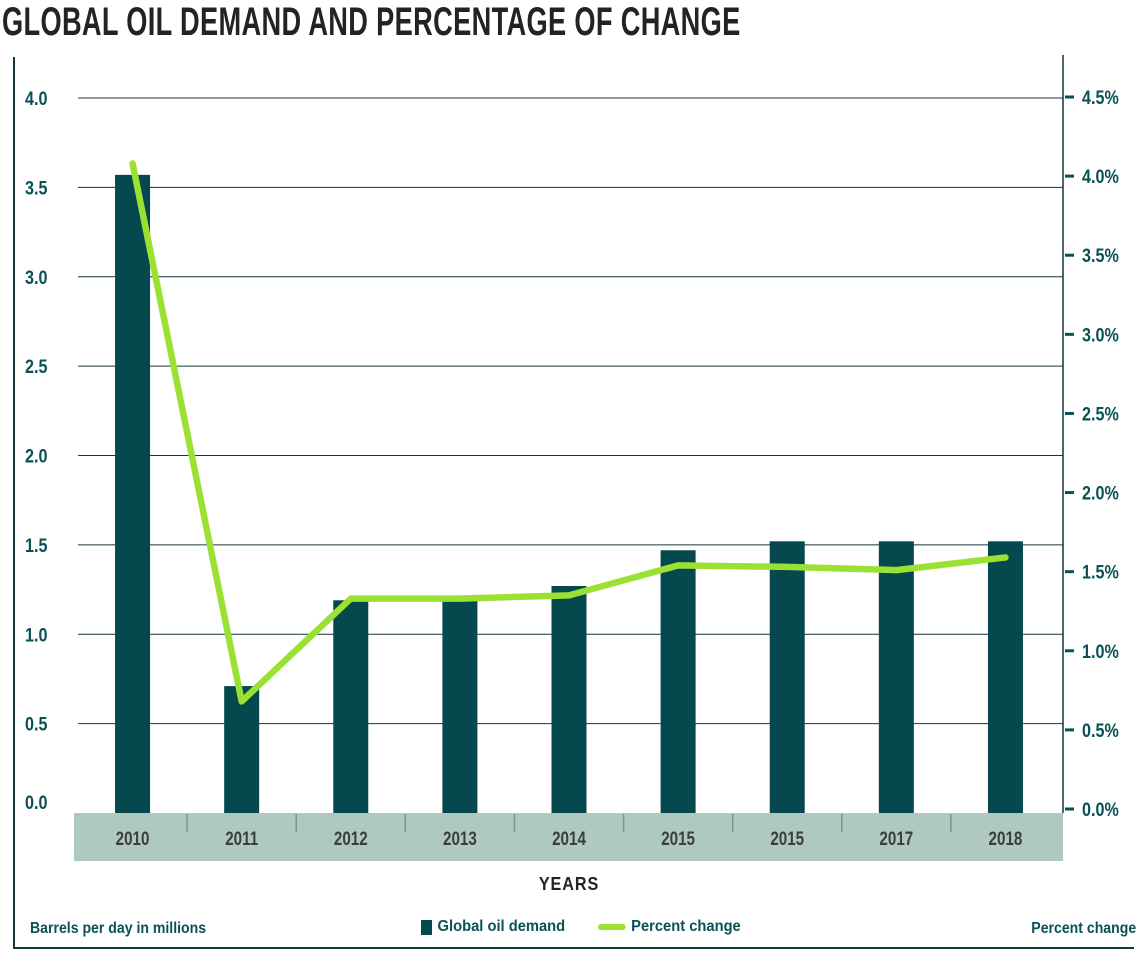  Describe the element at coordinates (1006, 838) in the screenshot. I see `year-label: 2018` at that location.